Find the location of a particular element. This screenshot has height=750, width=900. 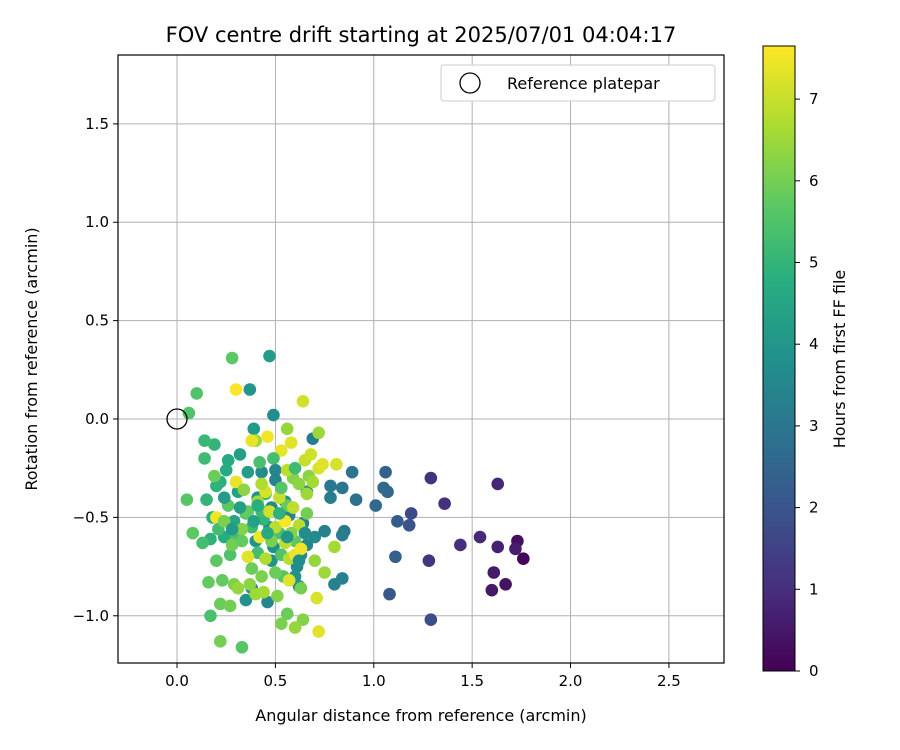

y-tick-label: −1.0 is located at coordinates (91, 616).